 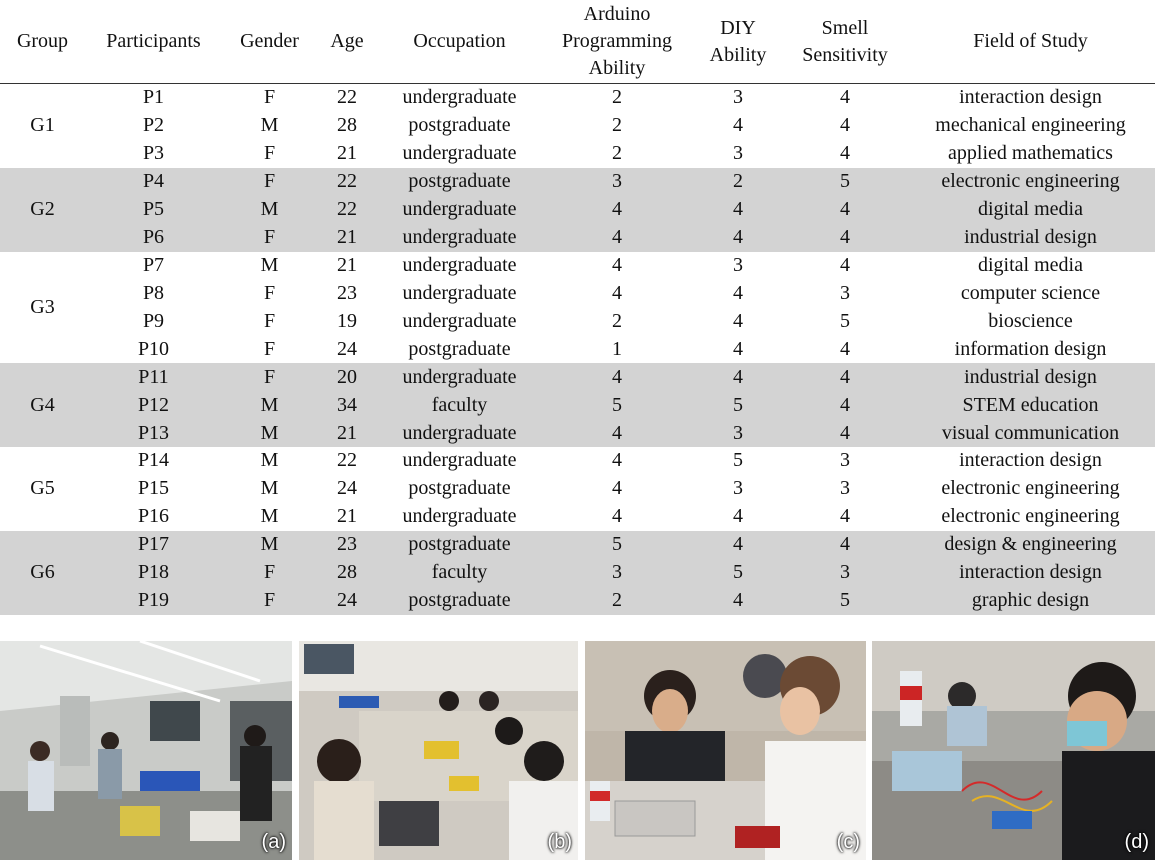 What do you see at coordinates (153, 488) in the screenshot?
I see `table-cell: P15` at bounding box center [153, 488].